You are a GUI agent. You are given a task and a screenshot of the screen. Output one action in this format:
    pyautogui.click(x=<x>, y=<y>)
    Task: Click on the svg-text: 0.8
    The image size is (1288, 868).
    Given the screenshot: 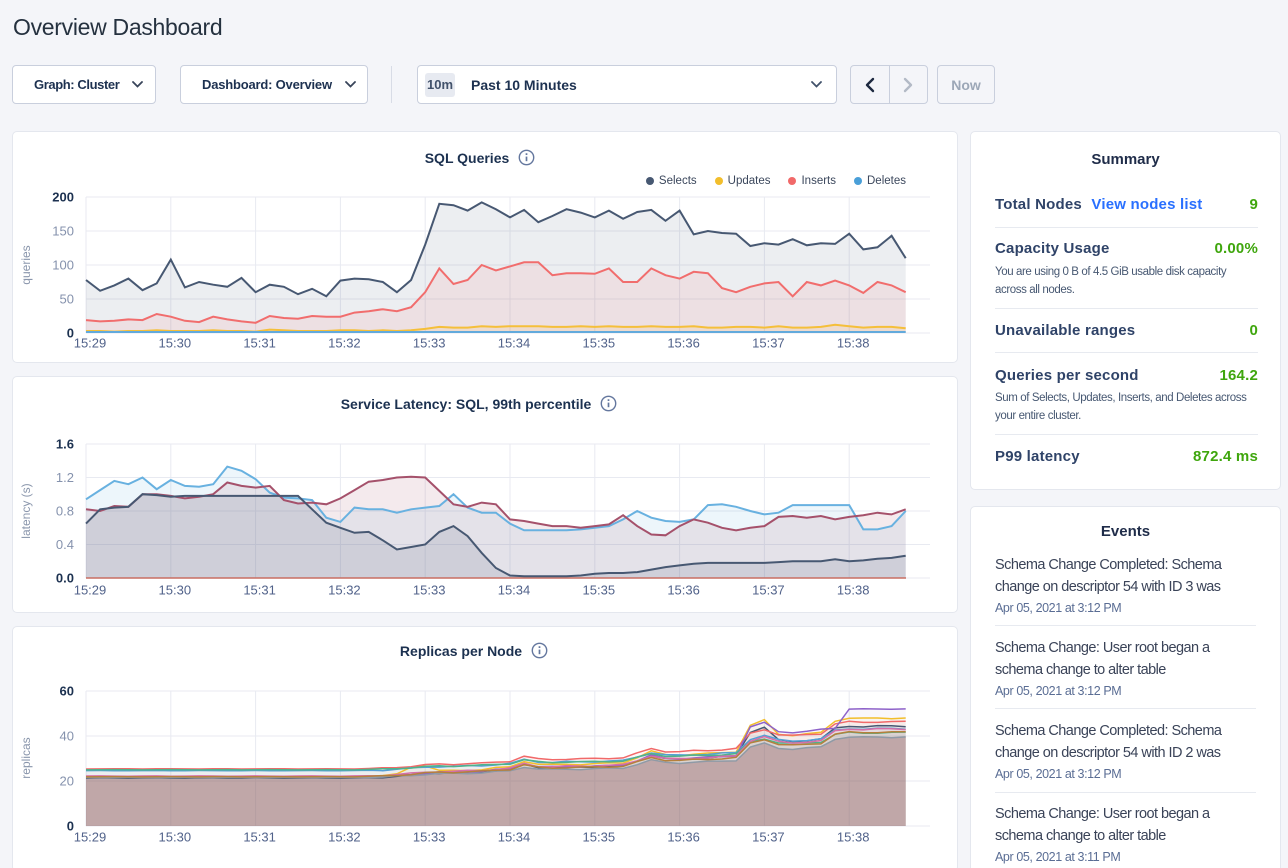 What is the action you would take?
    pyautogui.click(x=65, y=511)
    